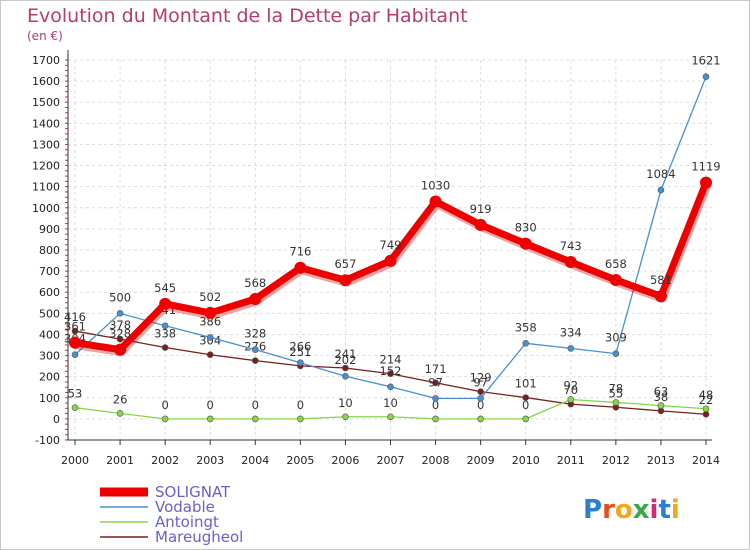 Image resolution: width=750 pixels, height=550 pixels. I want to click on y-tick-label: 400, so click(49, 334).